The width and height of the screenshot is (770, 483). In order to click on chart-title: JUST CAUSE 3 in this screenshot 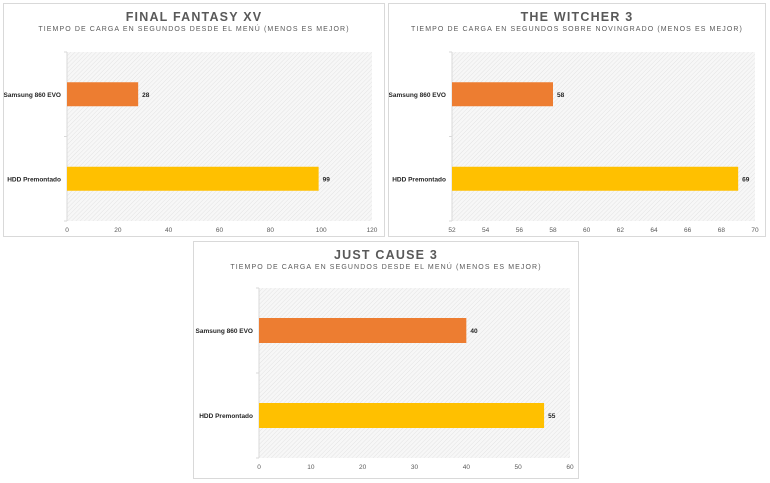, I will do `click(385, 255)`.